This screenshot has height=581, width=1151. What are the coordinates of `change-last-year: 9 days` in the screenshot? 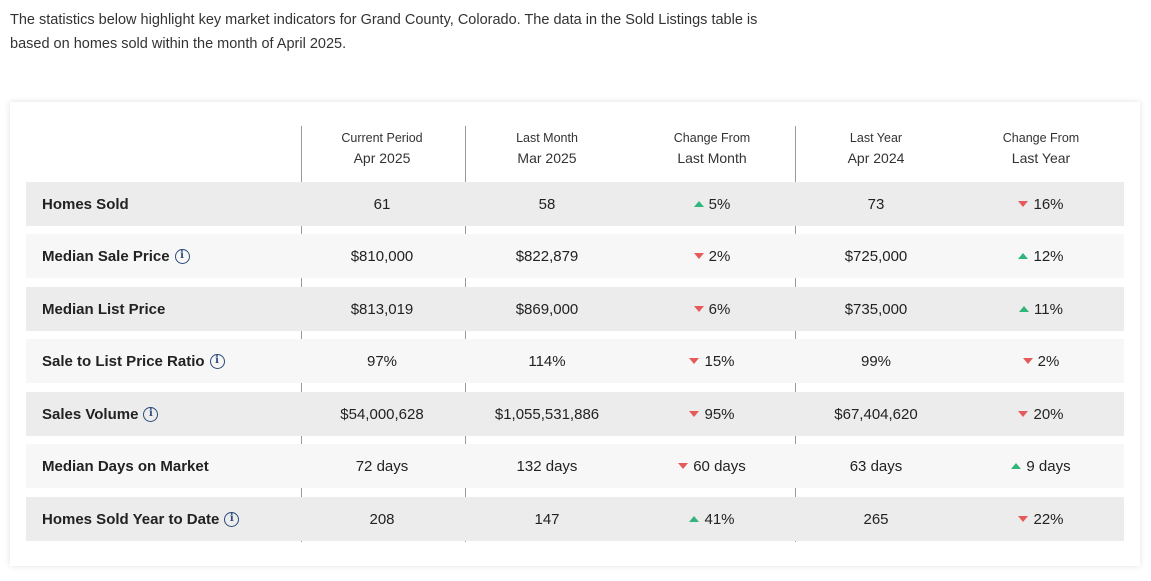 It's located at (1041, 466).